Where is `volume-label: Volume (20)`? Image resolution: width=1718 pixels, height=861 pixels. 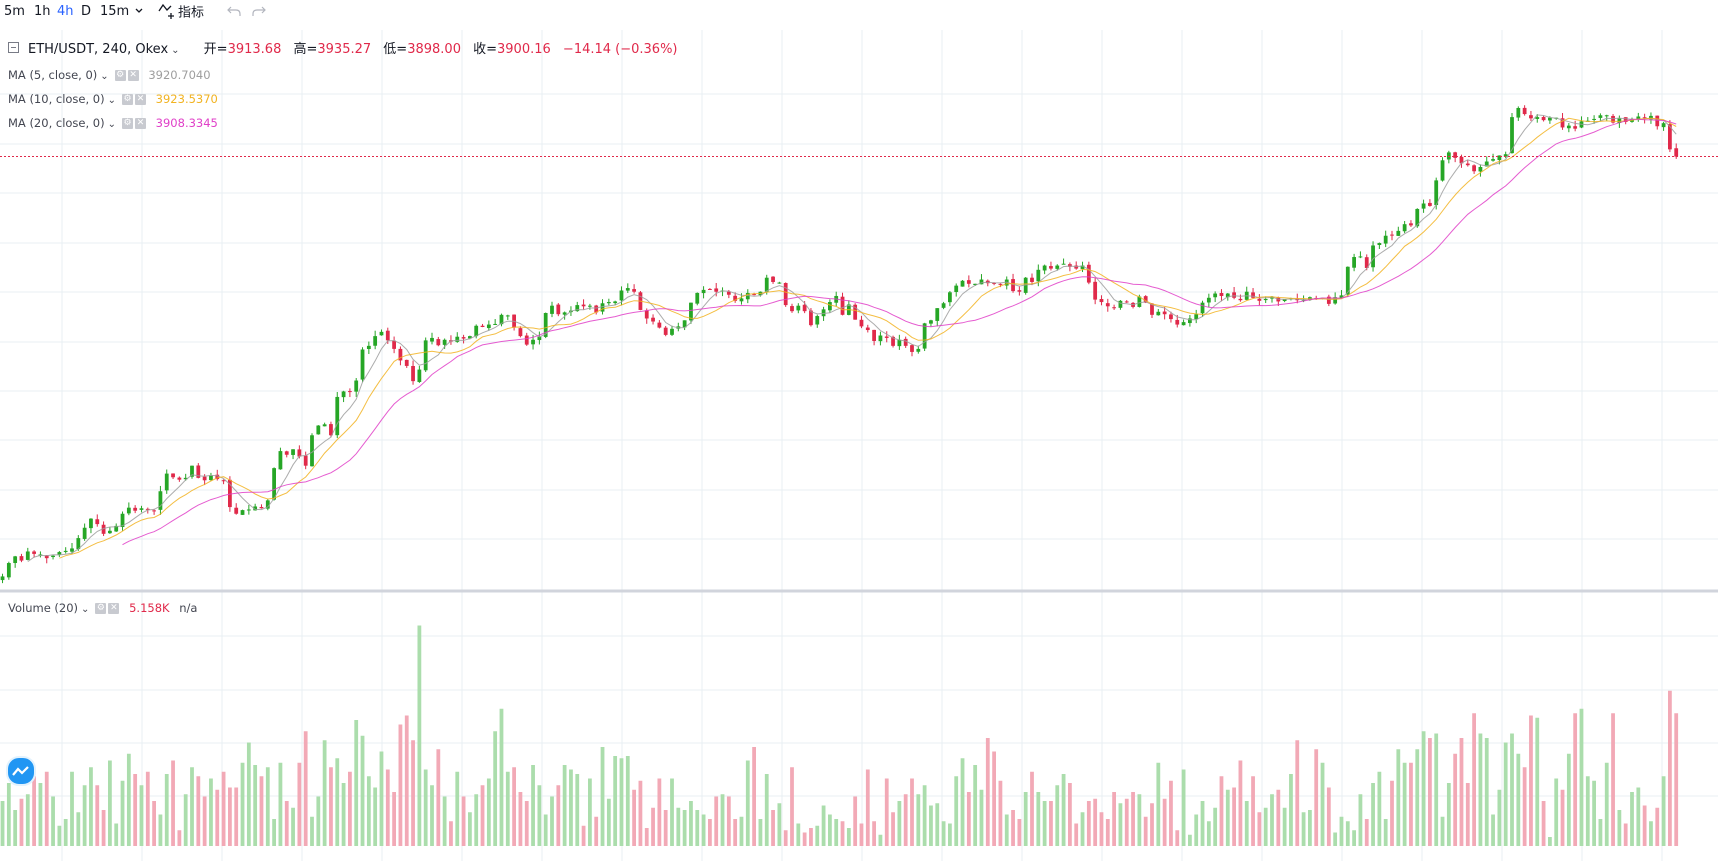
volume-label: Volume (20) is located at coordinates (43, 608).